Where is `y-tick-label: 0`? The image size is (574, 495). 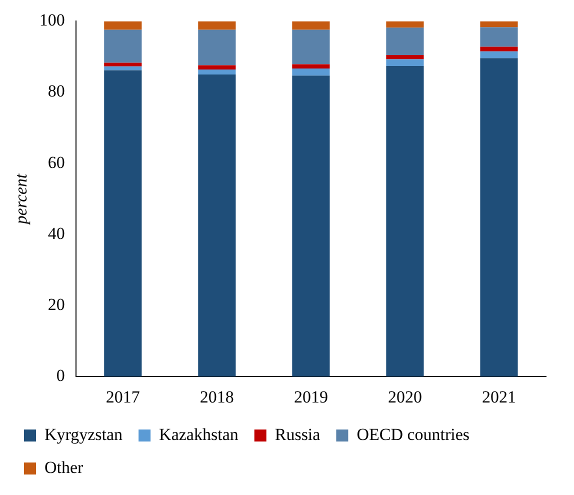 y-tick-label: 0 is located at coordinates (60, 376).